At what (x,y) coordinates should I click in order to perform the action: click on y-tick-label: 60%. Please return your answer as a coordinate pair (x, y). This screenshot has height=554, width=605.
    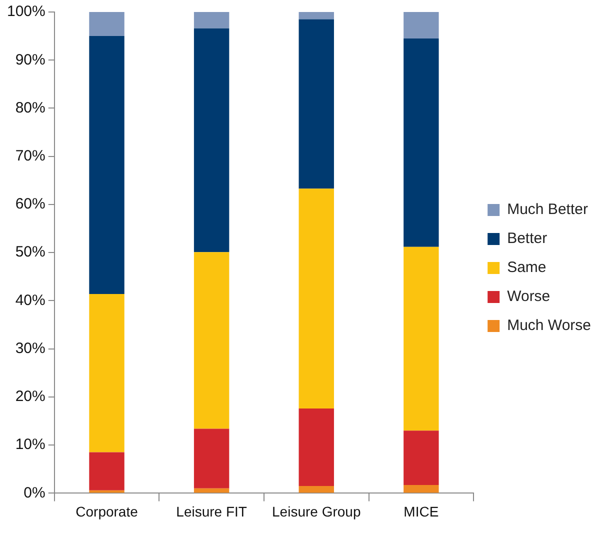
    Looking at the image, I should click on (30, 204).